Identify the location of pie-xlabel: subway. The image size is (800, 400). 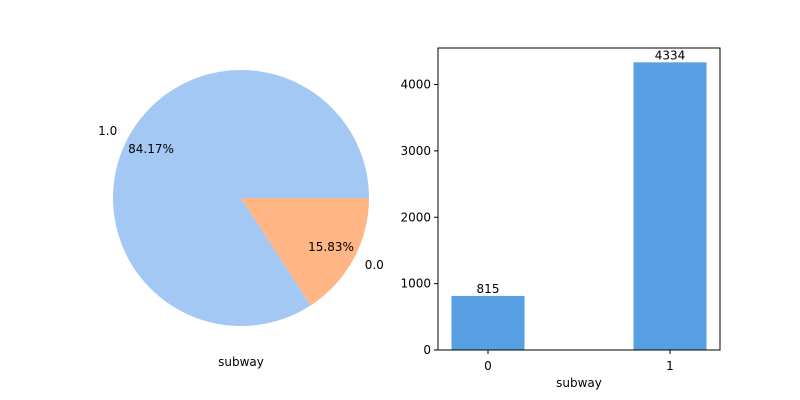
(241, 362).